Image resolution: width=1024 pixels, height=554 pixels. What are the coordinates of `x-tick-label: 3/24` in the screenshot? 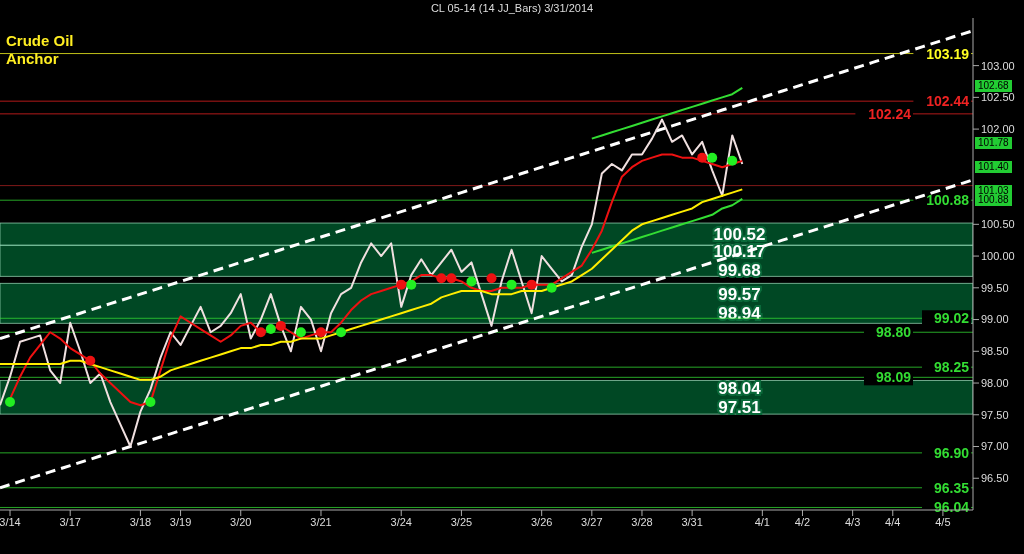 It's located at (401, 521).